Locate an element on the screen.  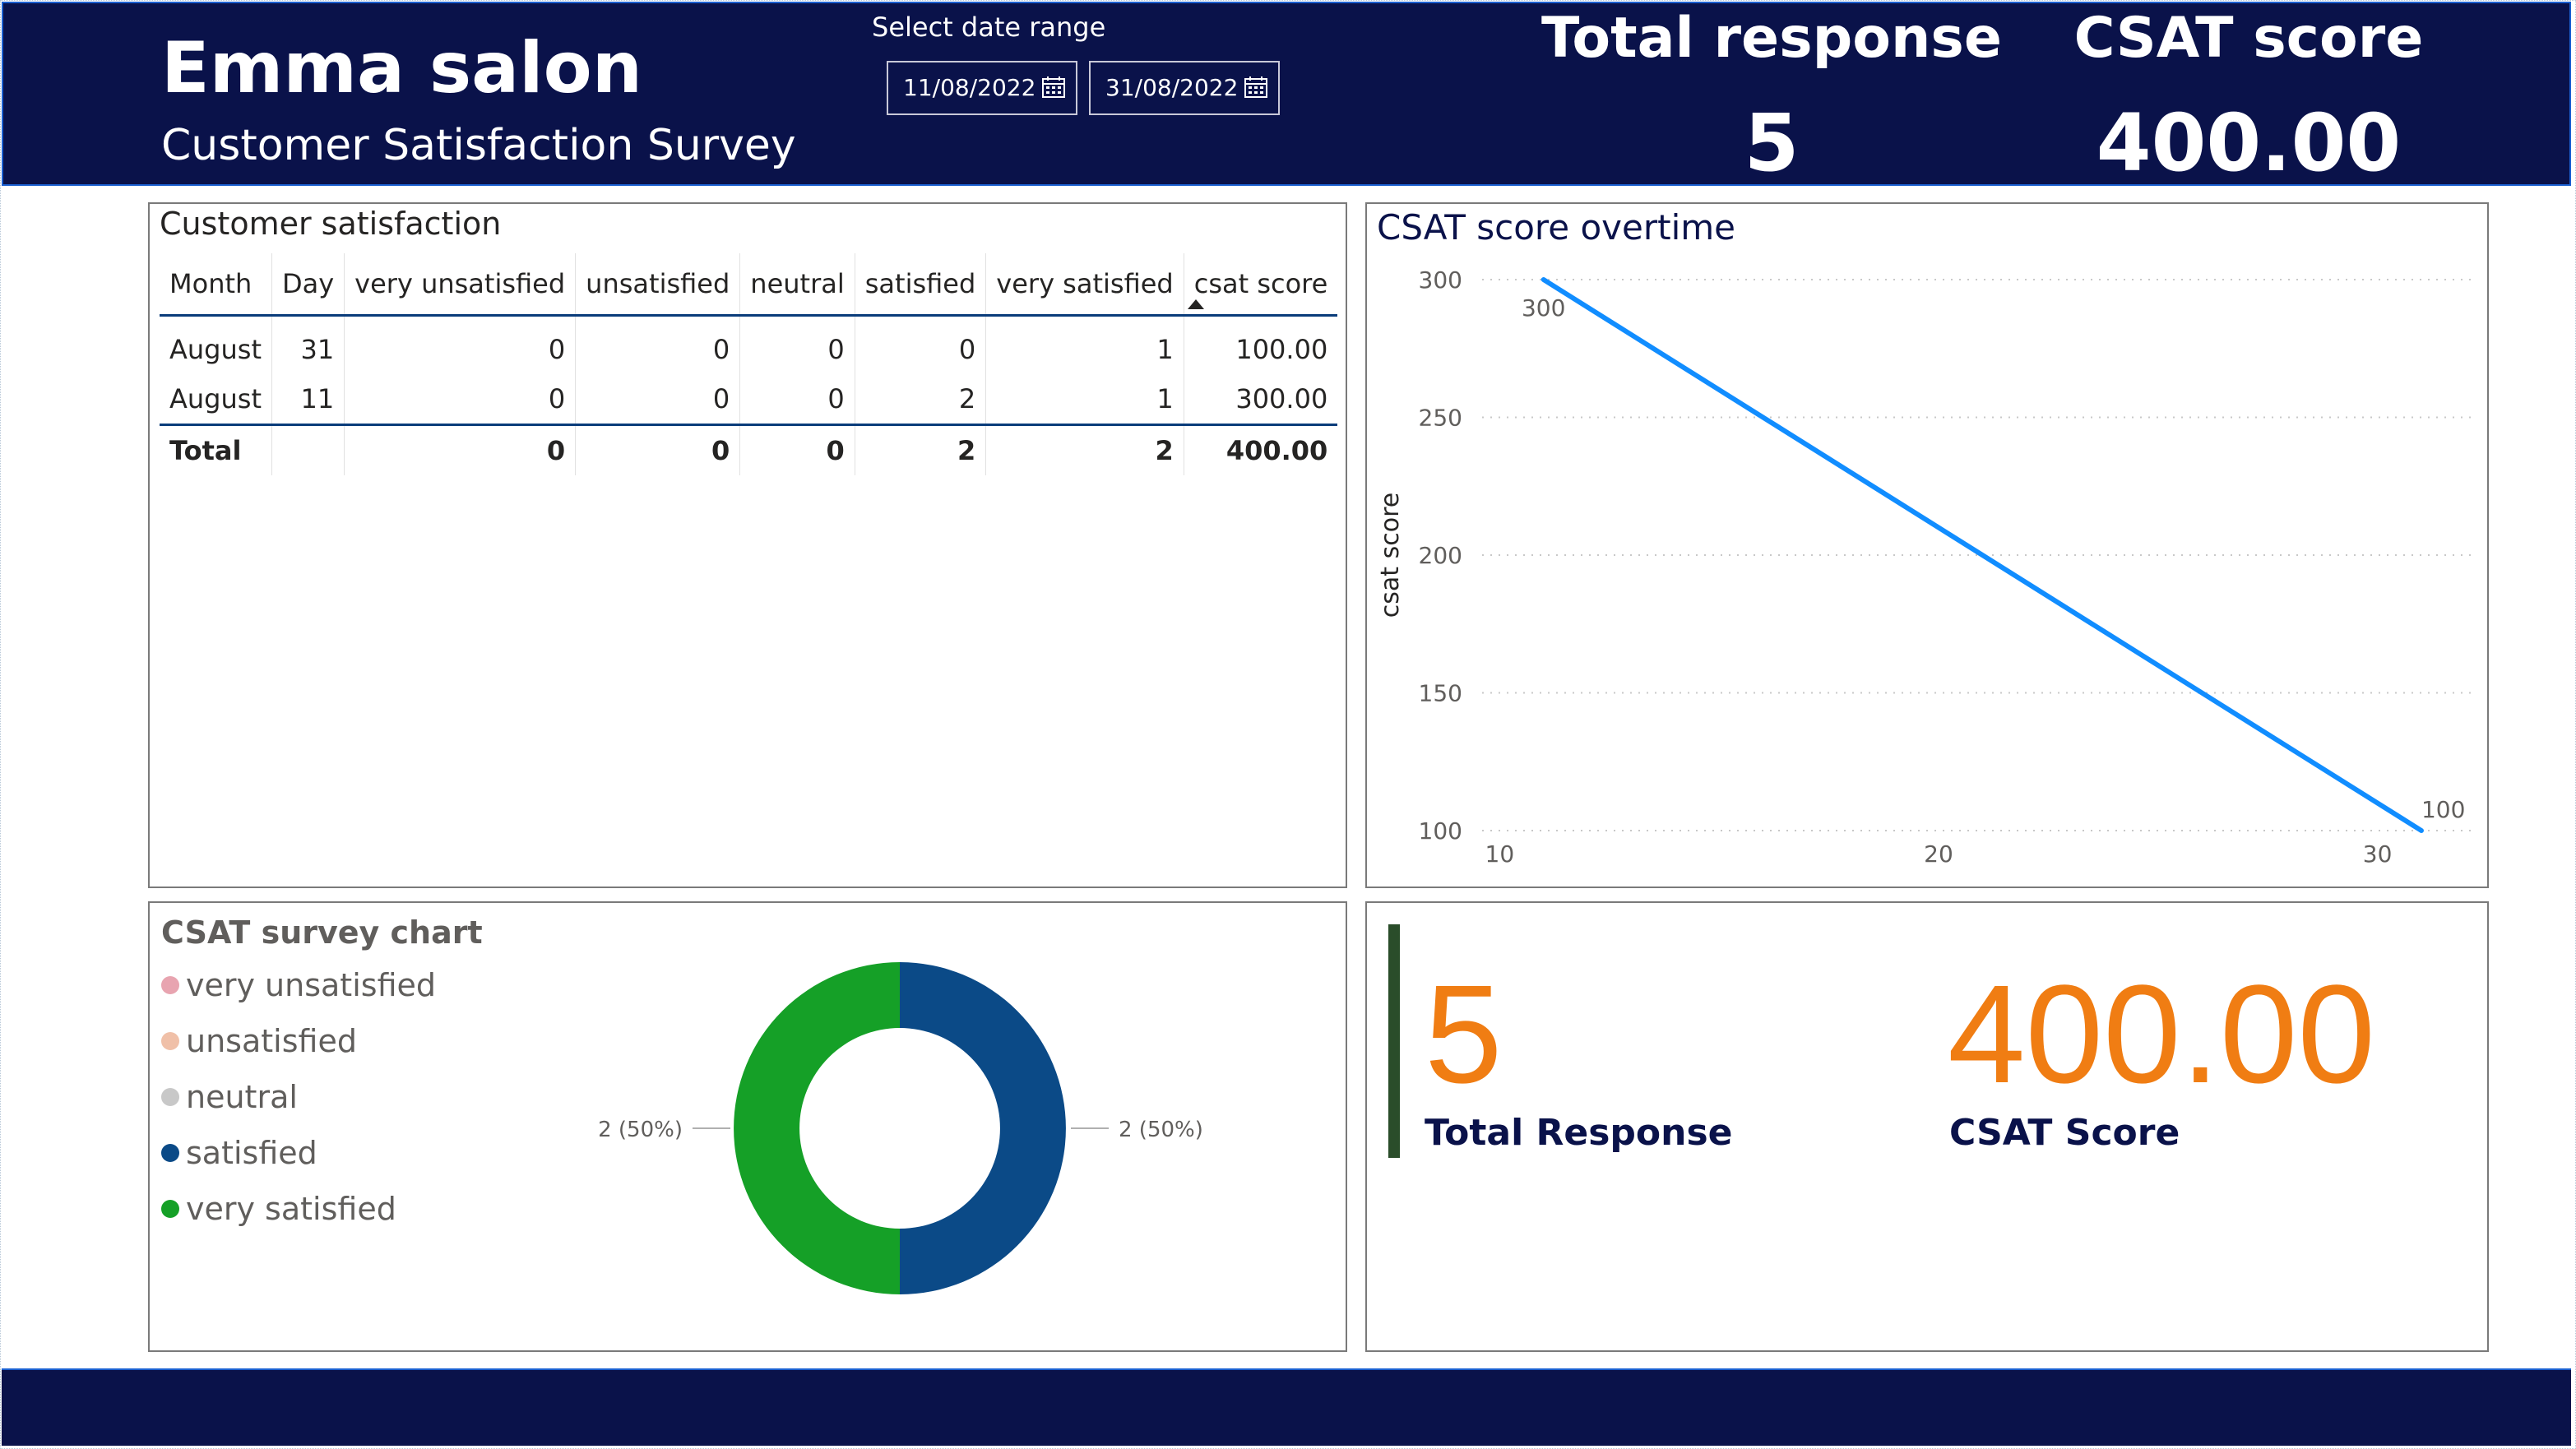
table-row: August 11 0 0 0 2 1 300.00 is located at coordinates (749, 399).